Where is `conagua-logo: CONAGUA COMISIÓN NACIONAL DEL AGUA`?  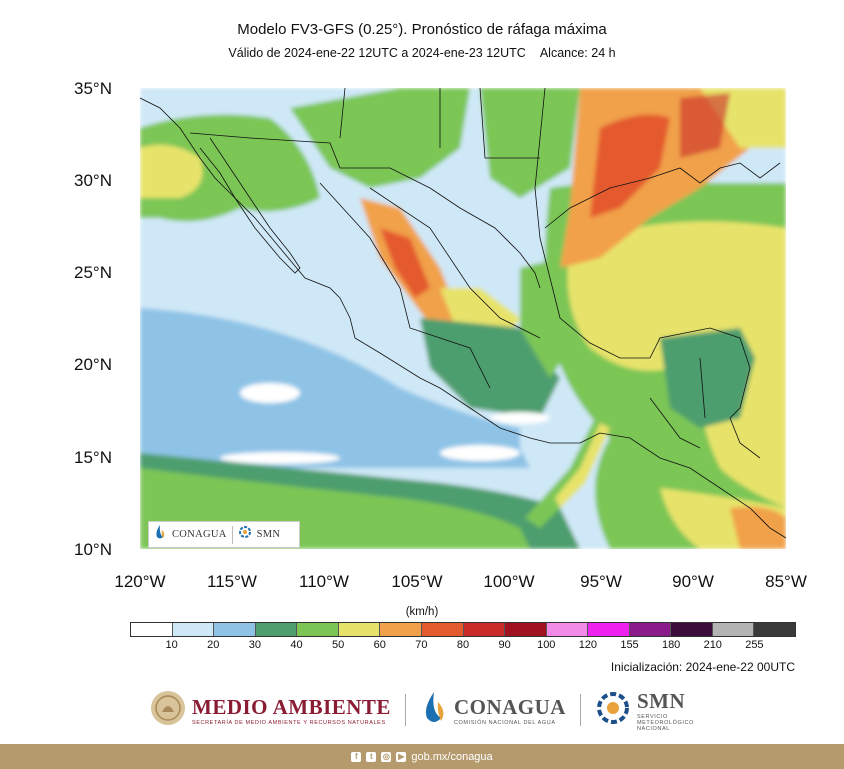
conagua-logo: CONAGUA COMISIÓN NACIONAL DEL AGUA is located at coordinates (493, 710).